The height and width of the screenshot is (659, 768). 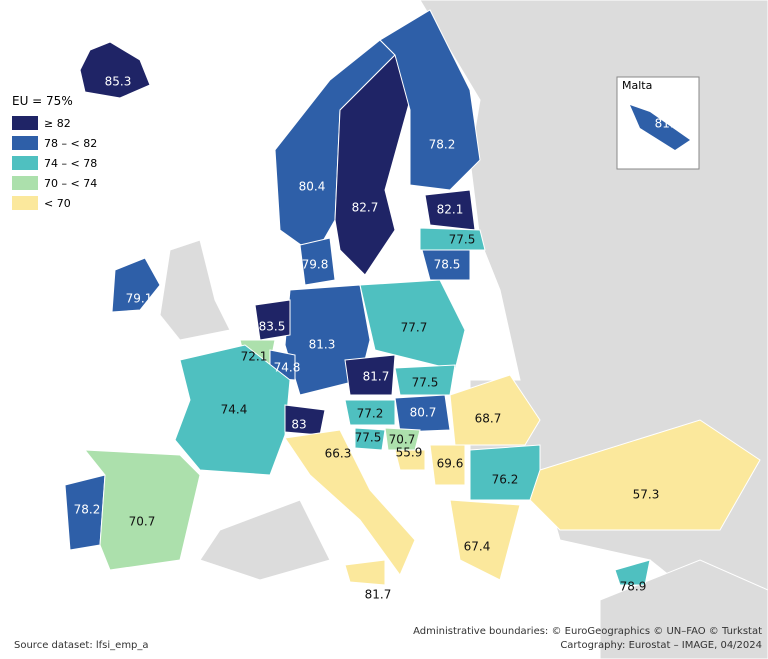 I want to click on region-value: 83.5, so click(x=272, y=327).